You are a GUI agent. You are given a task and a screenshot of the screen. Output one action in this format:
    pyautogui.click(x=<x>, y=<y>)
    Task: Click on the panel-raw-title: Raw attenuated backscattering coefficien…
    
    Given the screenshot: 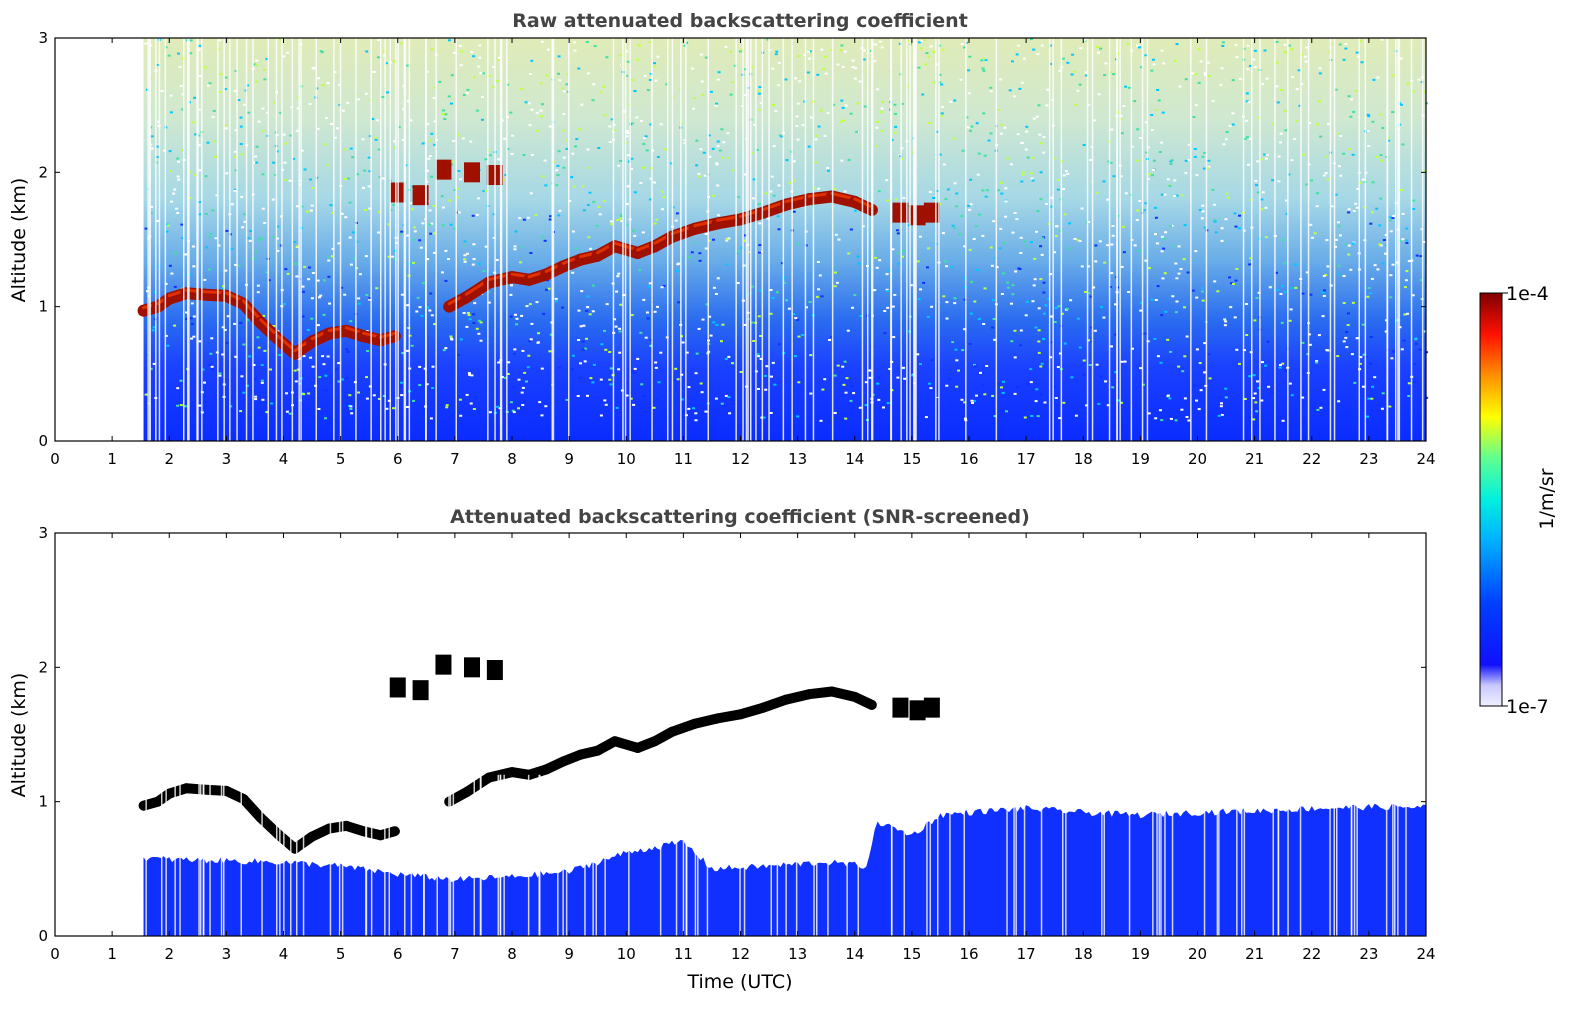 What is the action you would take?
    pyautogui.click(x=740, y=21)
    